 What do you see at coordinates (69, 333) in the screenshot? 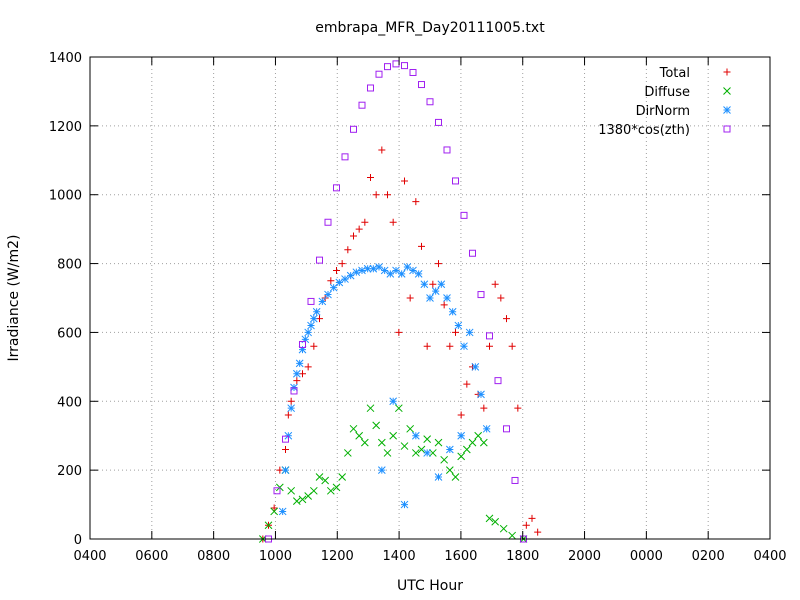
I see `y-tick-label: 600` at bounding box center [69, 333].